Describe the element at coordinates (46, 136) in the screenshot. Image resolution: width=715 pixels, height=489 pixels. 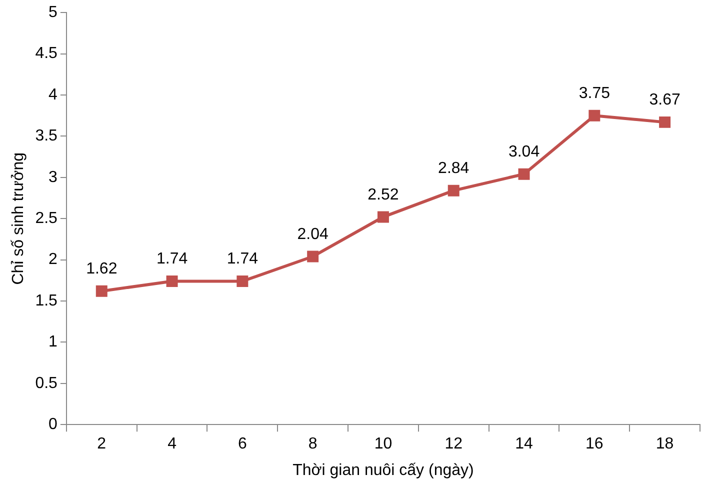
I see `y-tick-label: 3.5` at that location.